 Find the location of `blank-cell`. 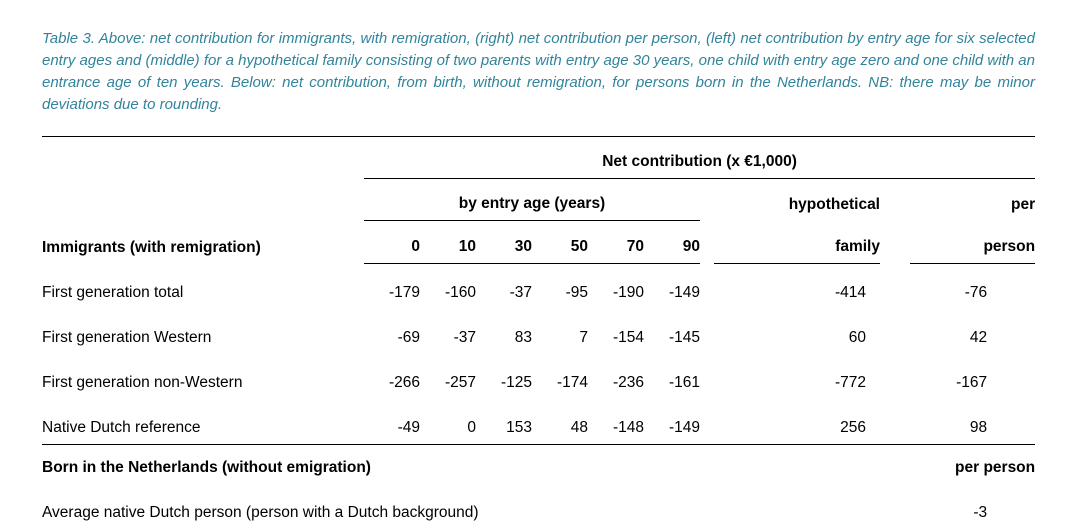

blank-cell is located at coordinates (203, 200).